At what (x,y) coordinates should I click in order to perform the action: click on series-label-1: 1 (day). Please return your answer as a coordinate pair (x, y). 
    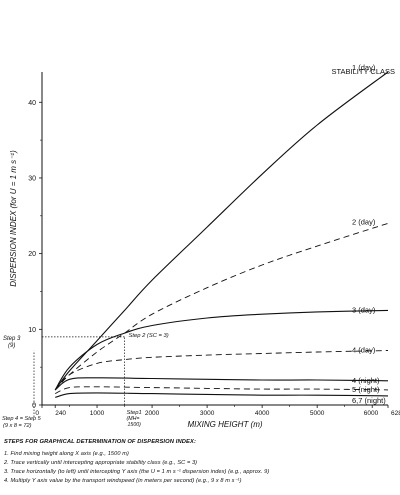
    Looking at the image, I should click on (364, 67).